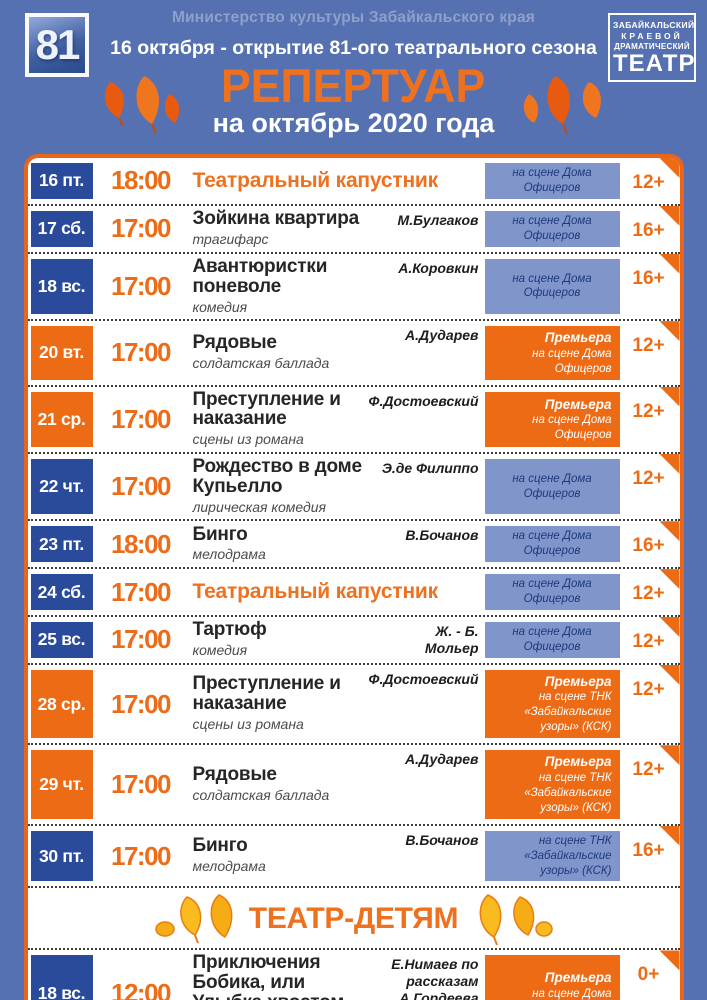 Image resolution: width=707 pixels, height=1000 pixels. Describe the element at coordinates (516, 920) in the screenshot. I see `yellow-leaves-icon` at that location.